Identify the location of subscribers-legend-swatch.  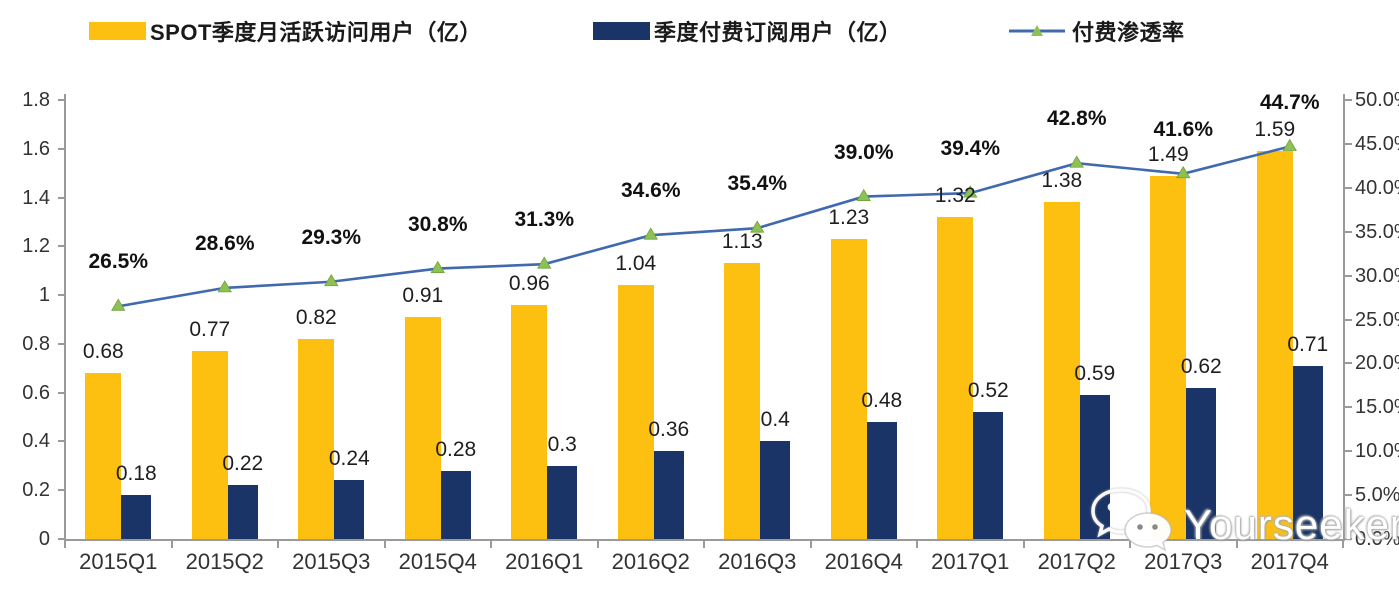
(621, 31).